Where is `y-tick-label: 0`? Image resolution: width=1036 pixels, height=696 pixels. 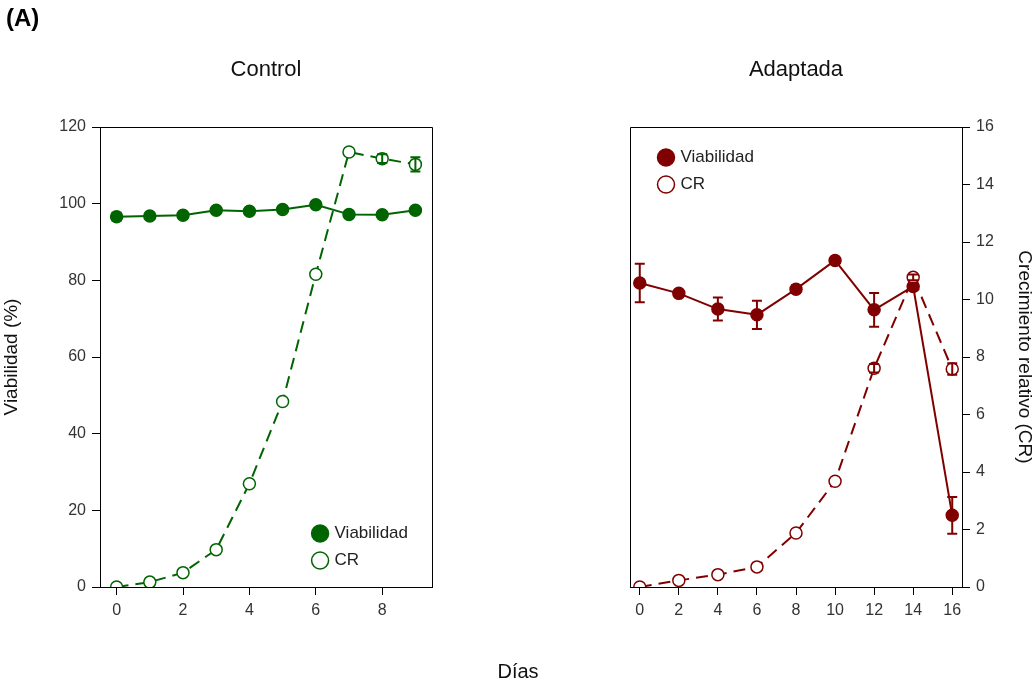 y-tick-label: 0 is located at coordinates (82, 586).